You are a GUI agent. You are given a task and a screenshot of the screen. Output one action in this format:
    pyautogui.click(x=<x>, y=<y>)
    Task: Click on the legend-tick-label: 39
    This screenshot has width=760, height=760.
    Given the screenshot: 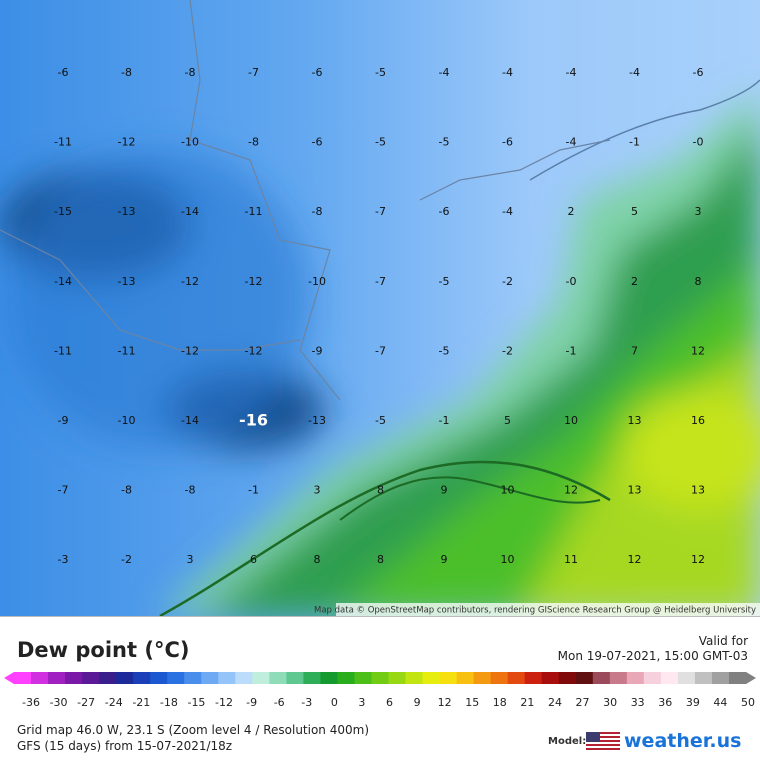 What is the action you would take?
    pyautogui.click(x=693, y=702)
    